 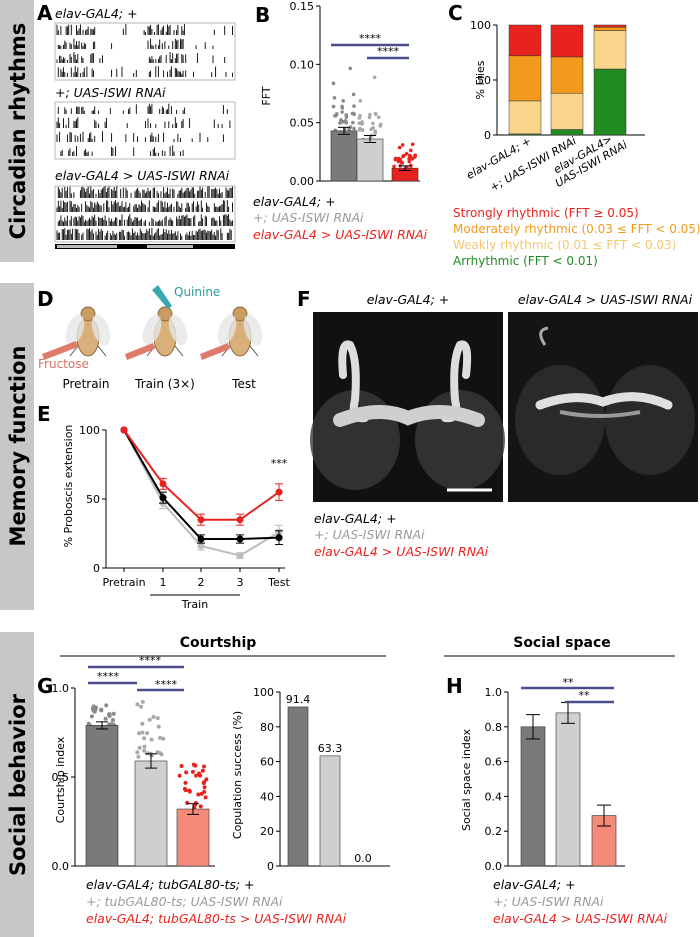 What do you see at coordinates (45, 686) in the screenshot?
I see `panel-label-g: G` at bounding box center [45, 686].